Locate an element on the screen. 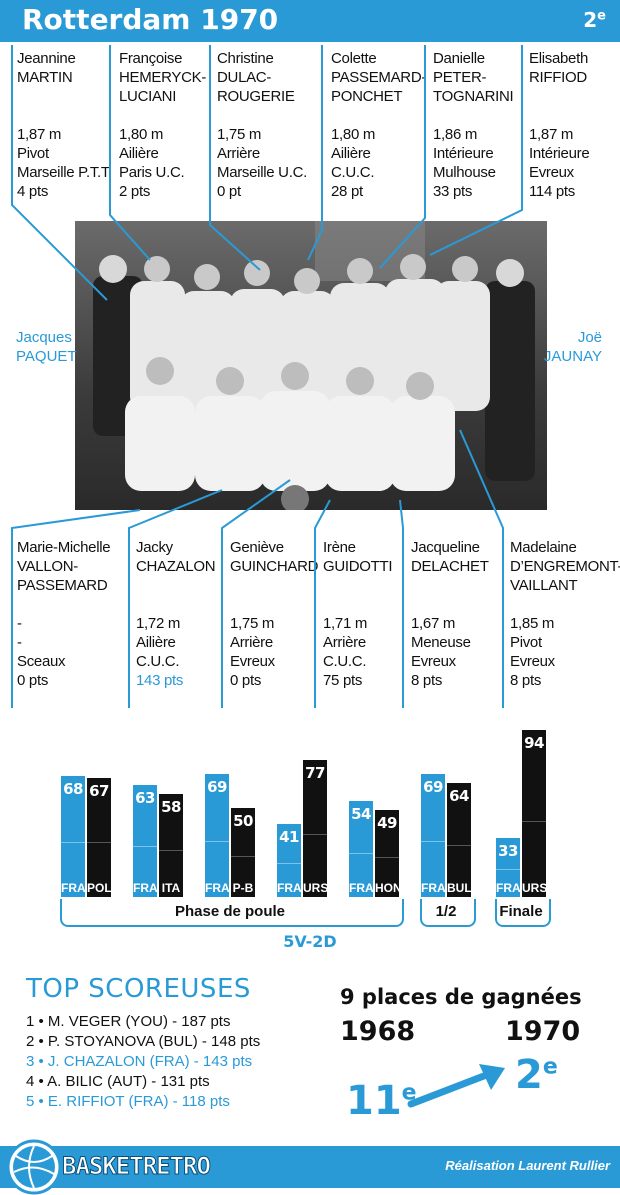 The width and height of the screenshot is (620, 1195). footer-logo-text: BASKETRETRO is located at coordinates (137, 1166).